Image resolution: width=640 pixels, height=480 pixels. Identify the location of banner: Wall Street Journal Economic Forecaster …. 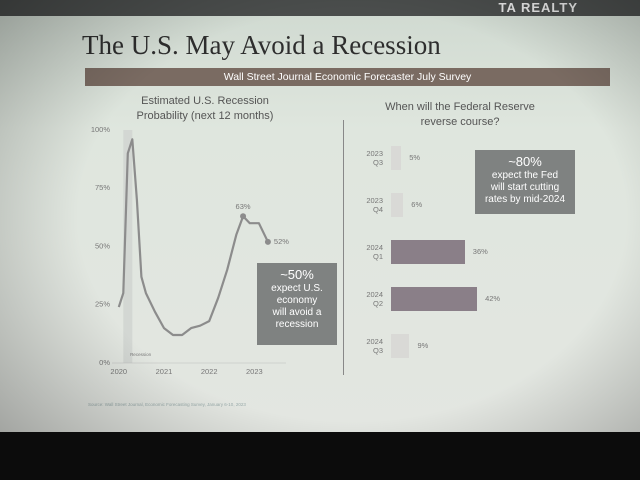
(347, 77).